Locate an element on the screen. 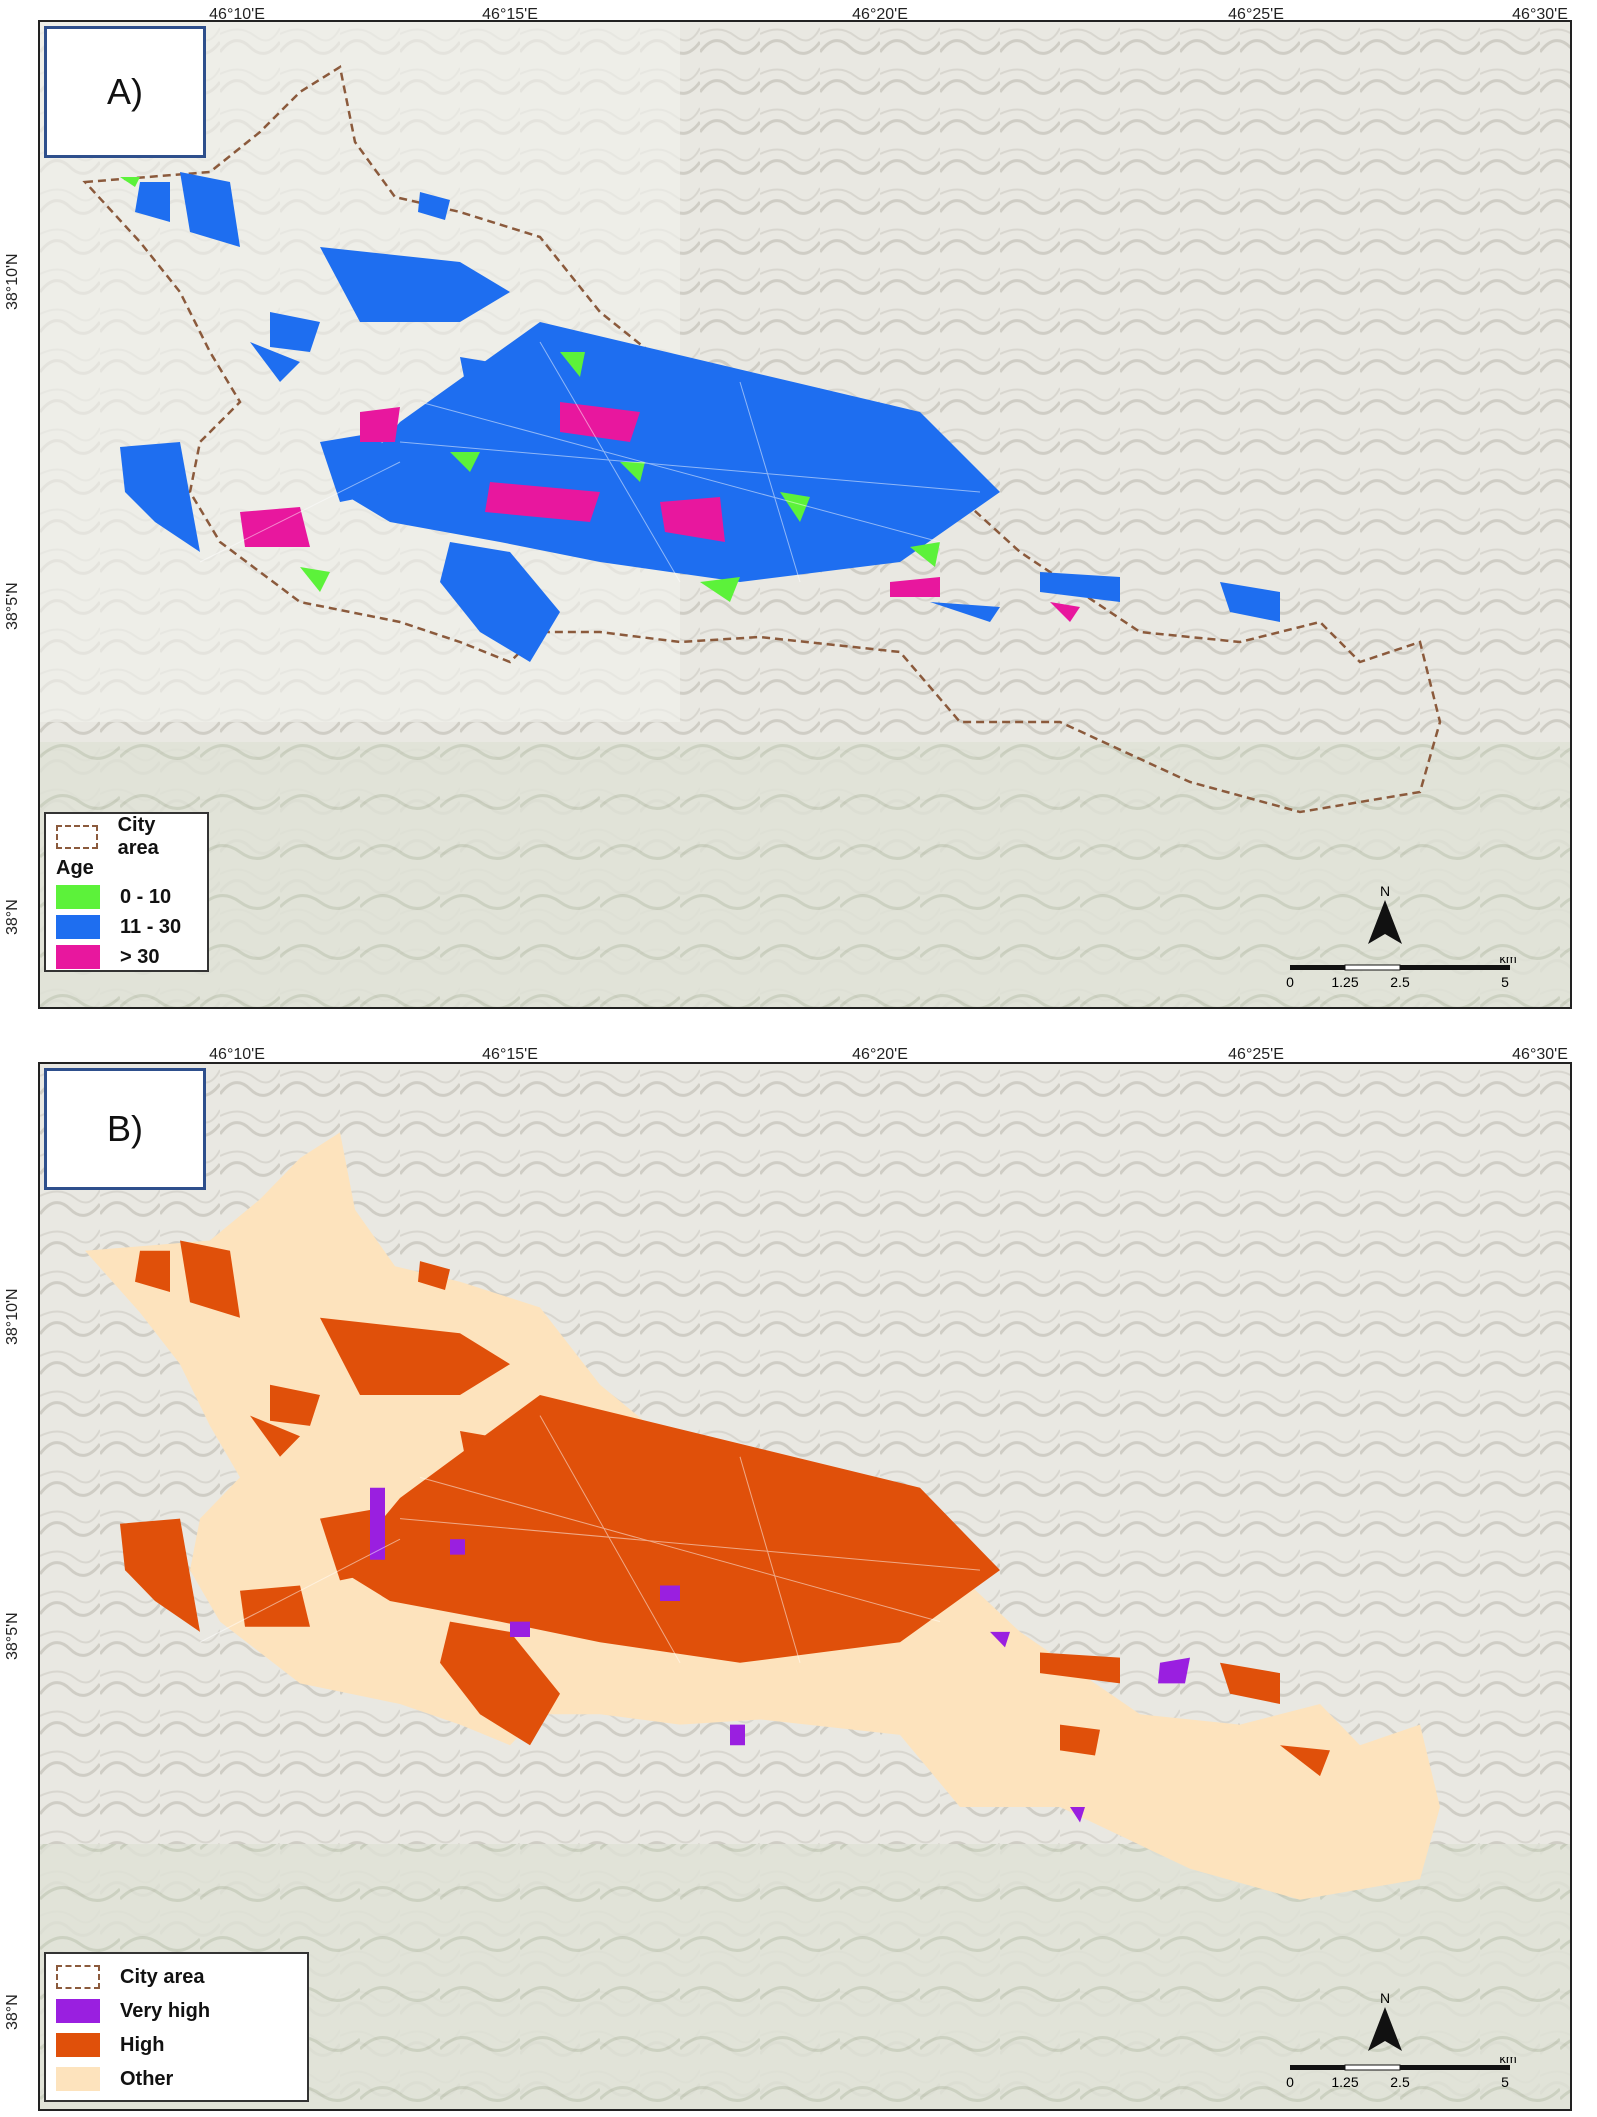 This screenshot has height=2117, width=1597. legend-item: 11 - 30 is located at coordinates (126, 927).